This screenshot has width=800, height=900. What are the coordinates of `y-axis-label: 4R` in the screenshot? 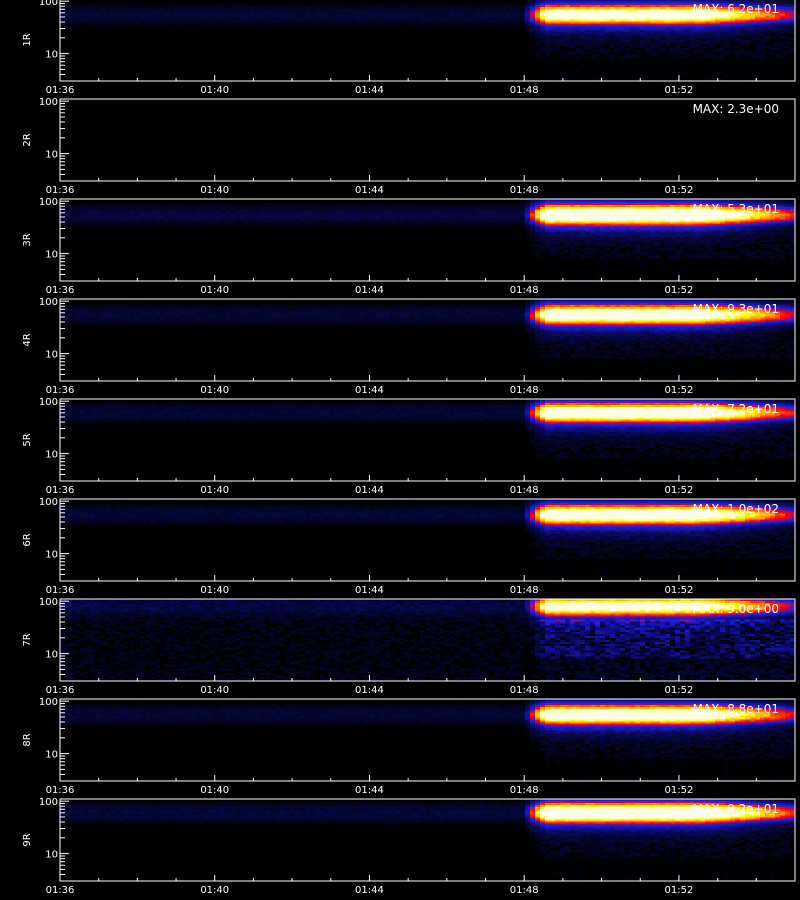 It's located at (27, 339).